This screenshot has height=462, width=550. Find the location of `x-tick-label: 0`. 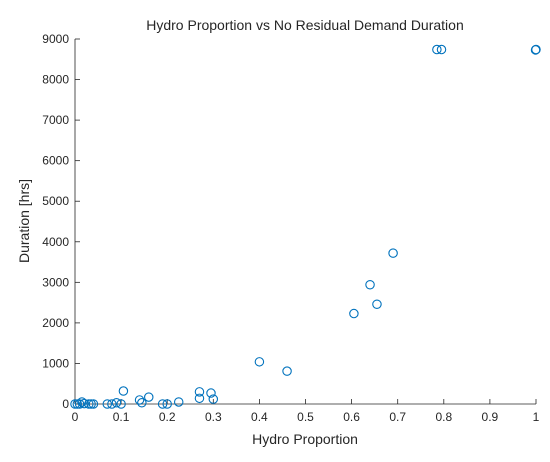

x-tick-label: 0 is located at coordinates (75, 417).